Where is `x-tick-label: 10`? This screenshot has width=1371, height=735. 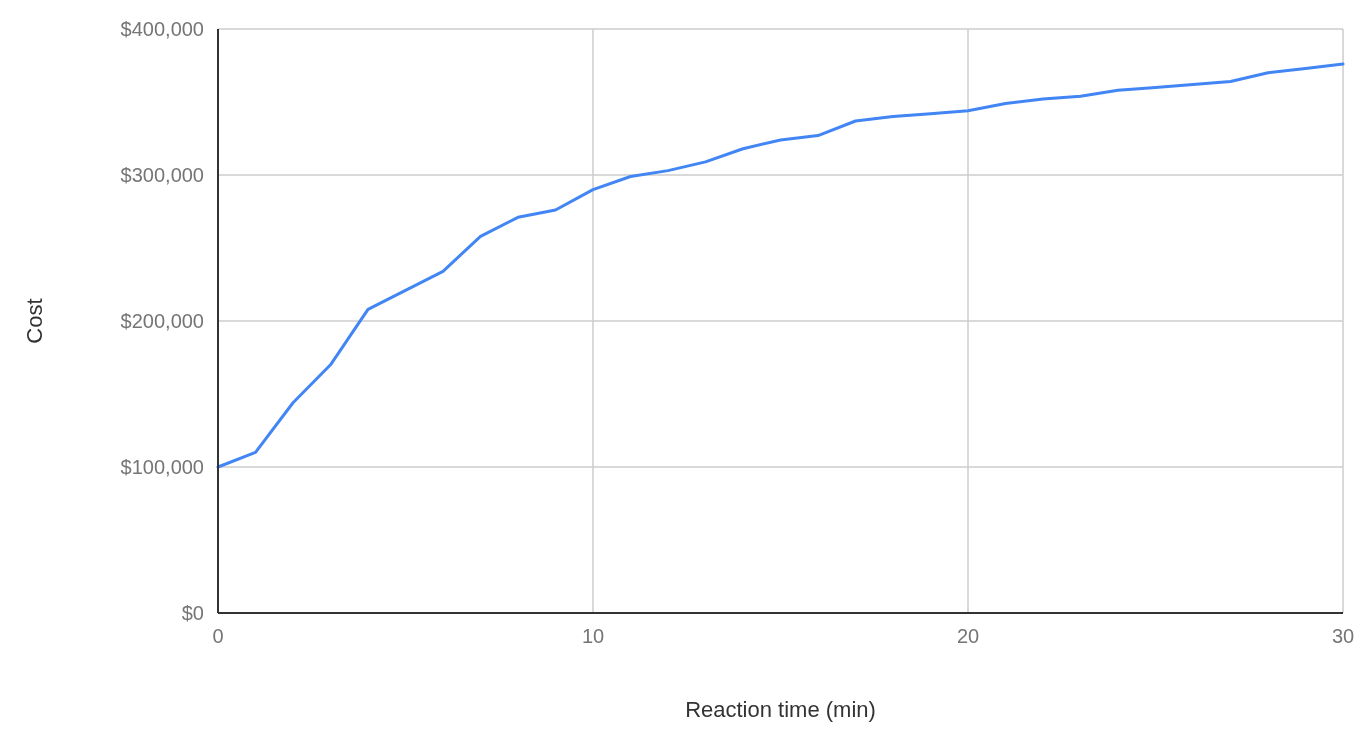
x-tick-label: 10 is located at coordinates (593, 636).